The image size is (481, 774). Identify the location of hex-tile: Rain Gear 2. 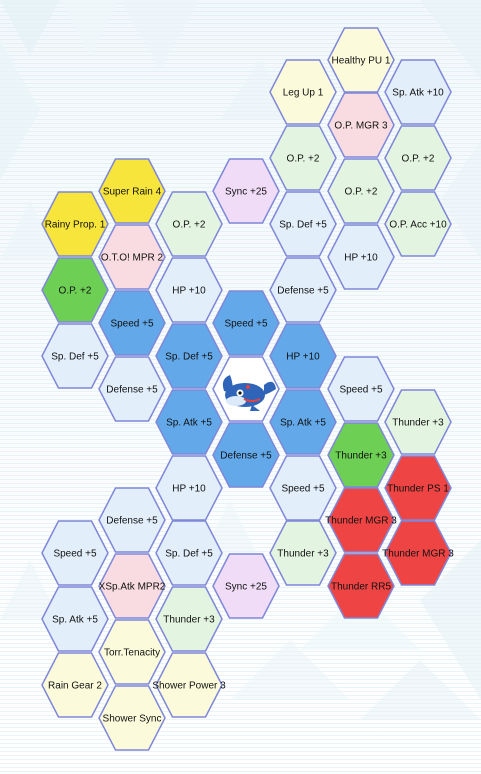
(75, 685).